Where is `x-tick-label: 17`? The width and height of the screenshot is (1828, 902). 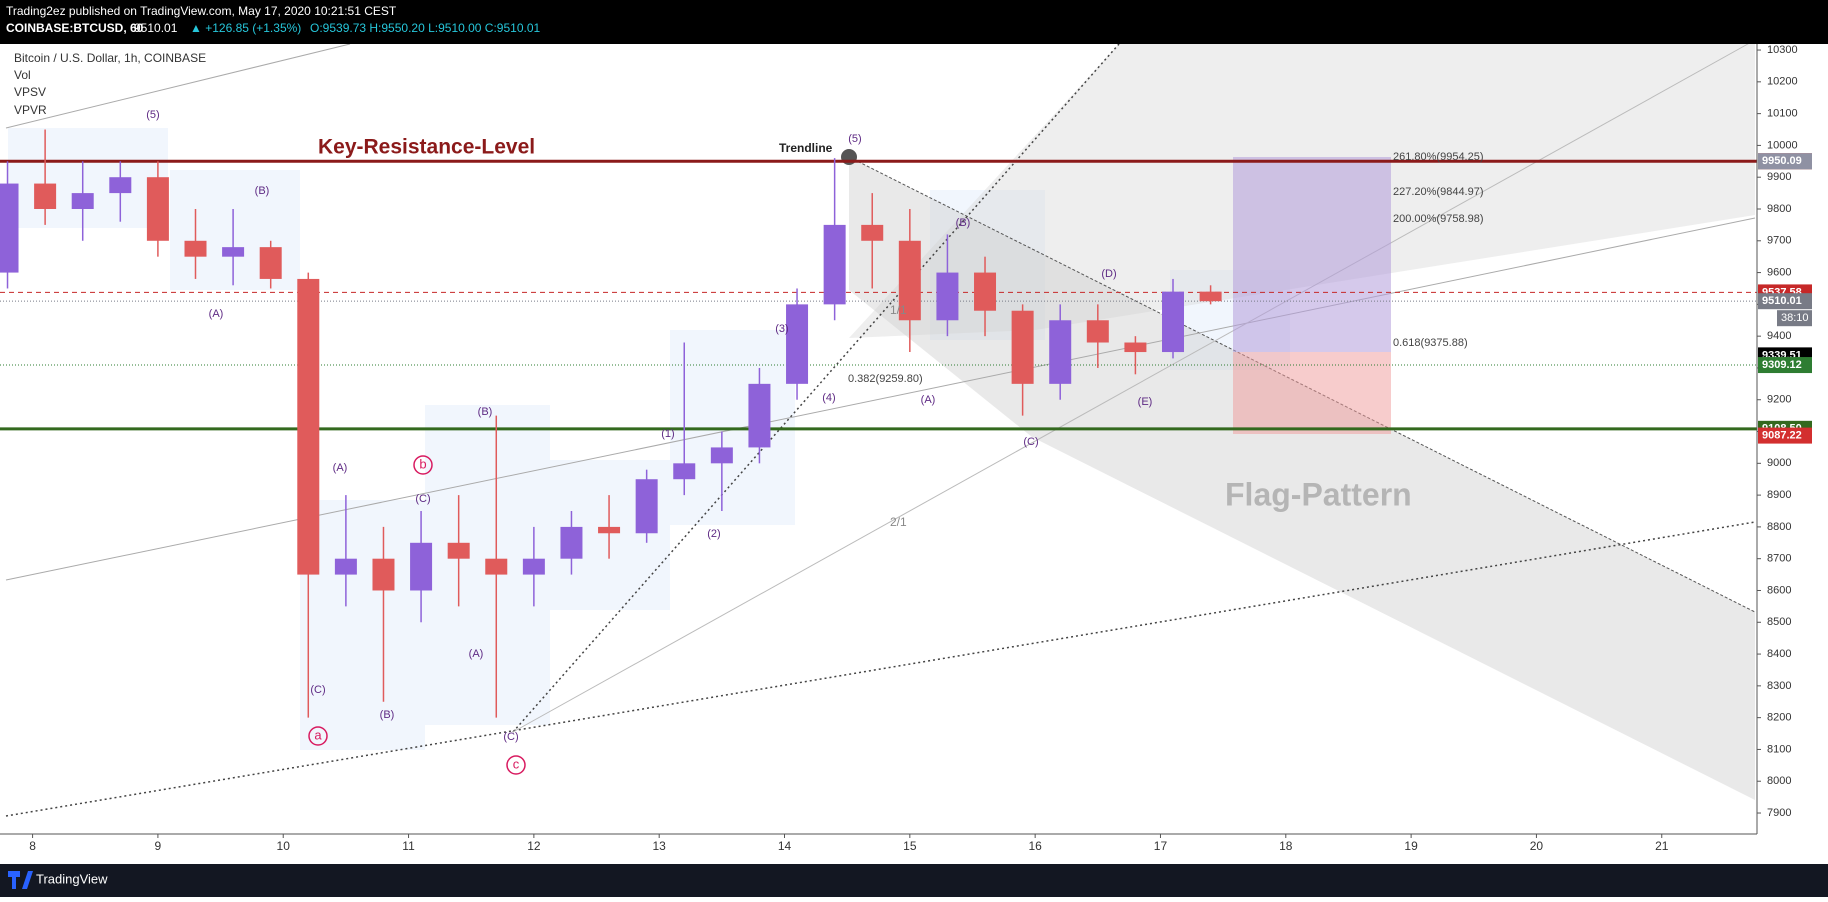 x-tick-label: 17 is located at coordinates (1161, 846).